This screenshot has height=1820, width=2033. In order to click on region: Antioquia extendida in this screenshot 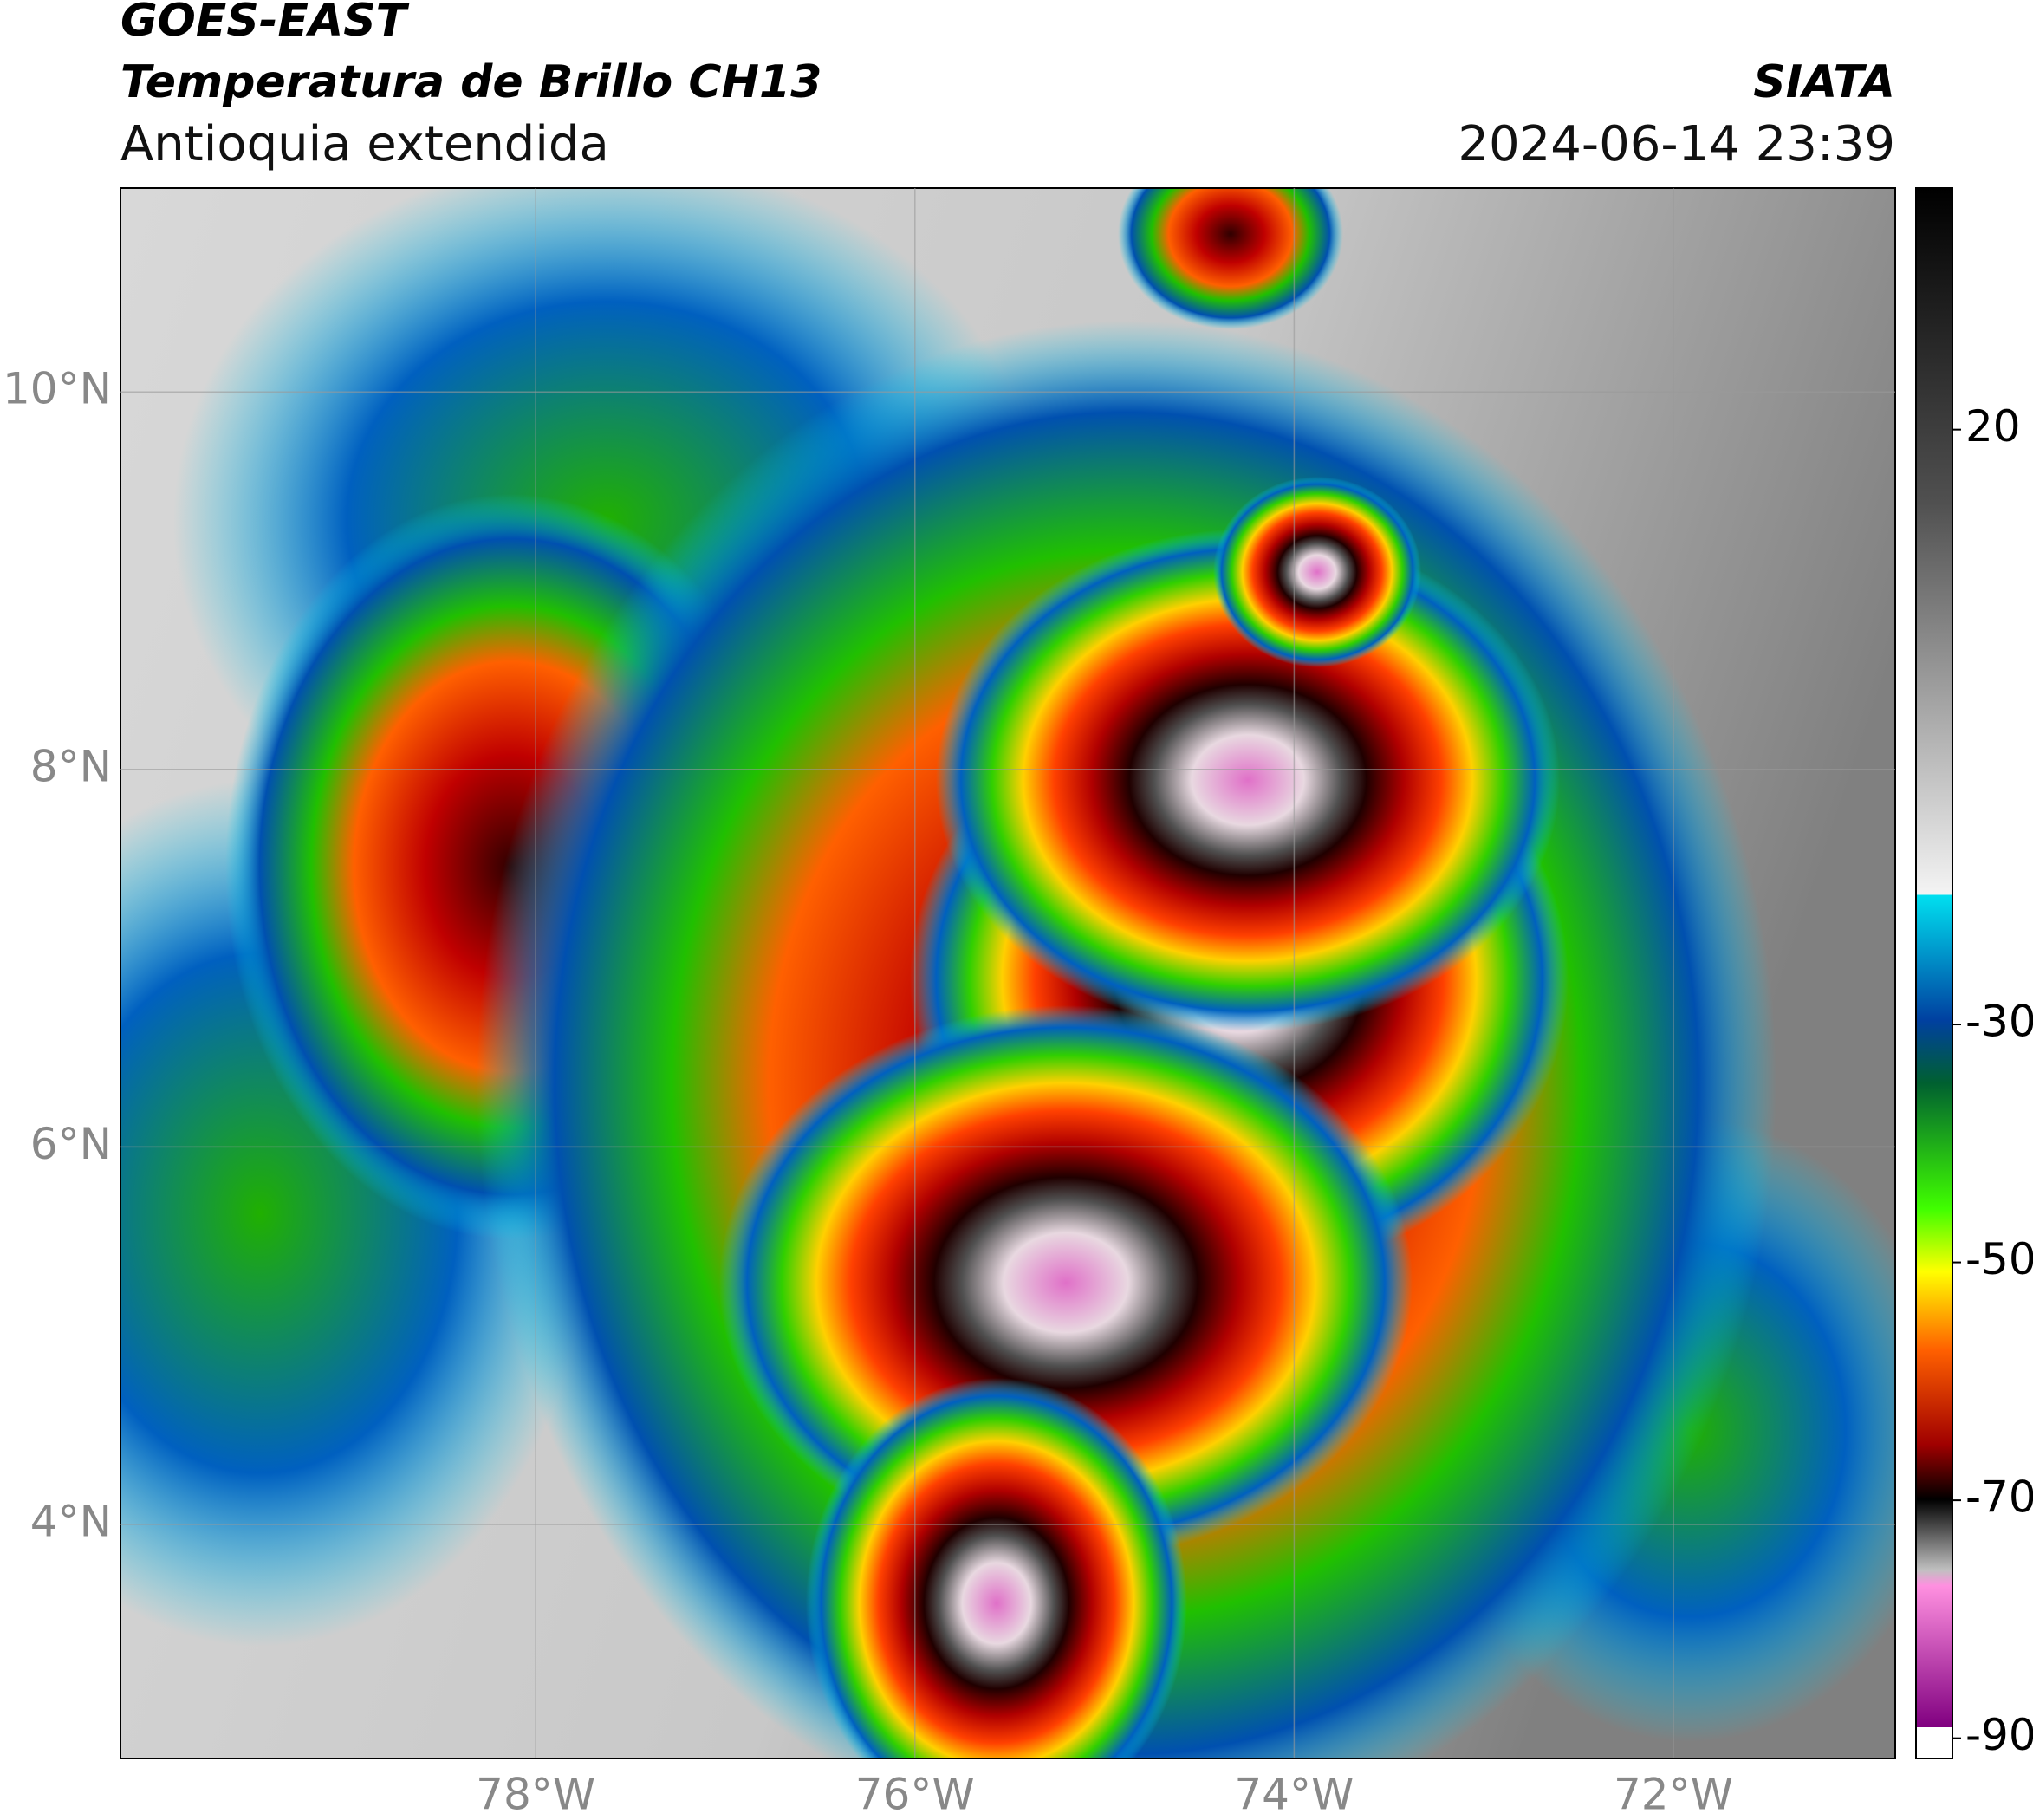, I will do `click(364, 144)`.